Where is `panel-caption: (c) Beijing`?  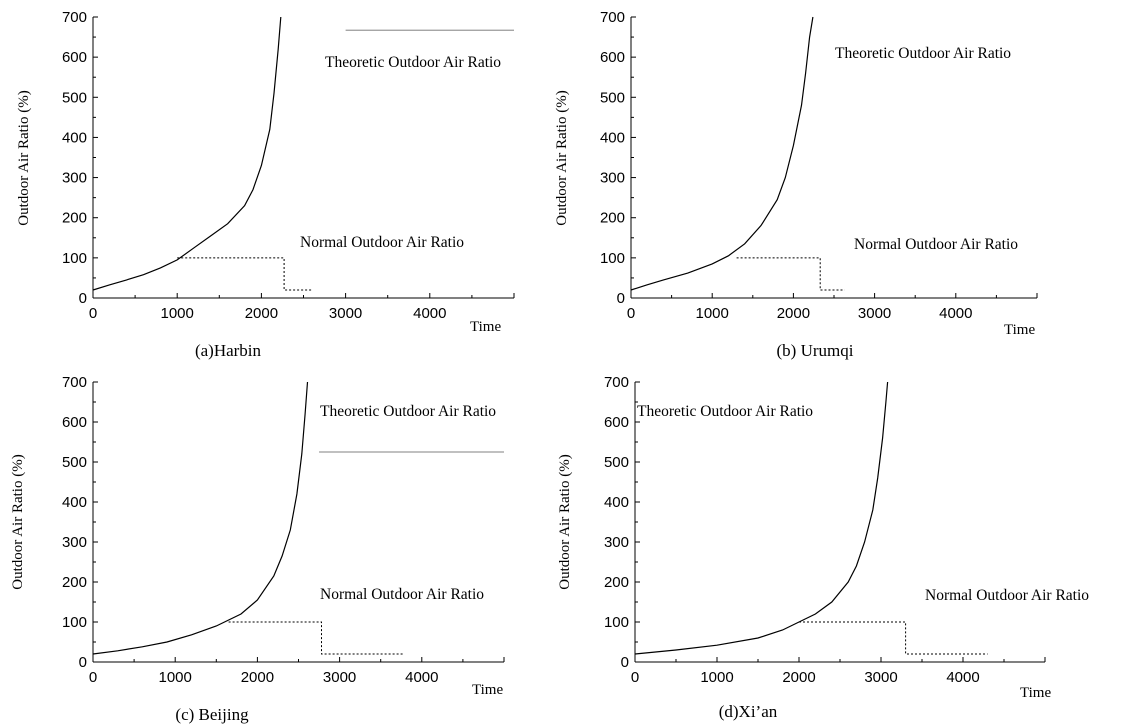
panel-caption: (c) Beijing is located at coordinates (212, 714).